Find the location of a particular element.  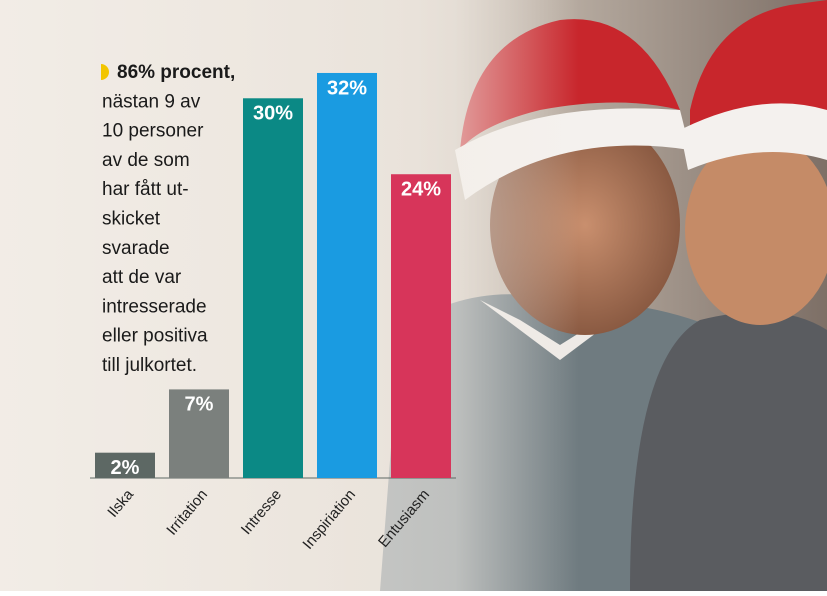

value-label: 24% is located at coordinates (421, 190).